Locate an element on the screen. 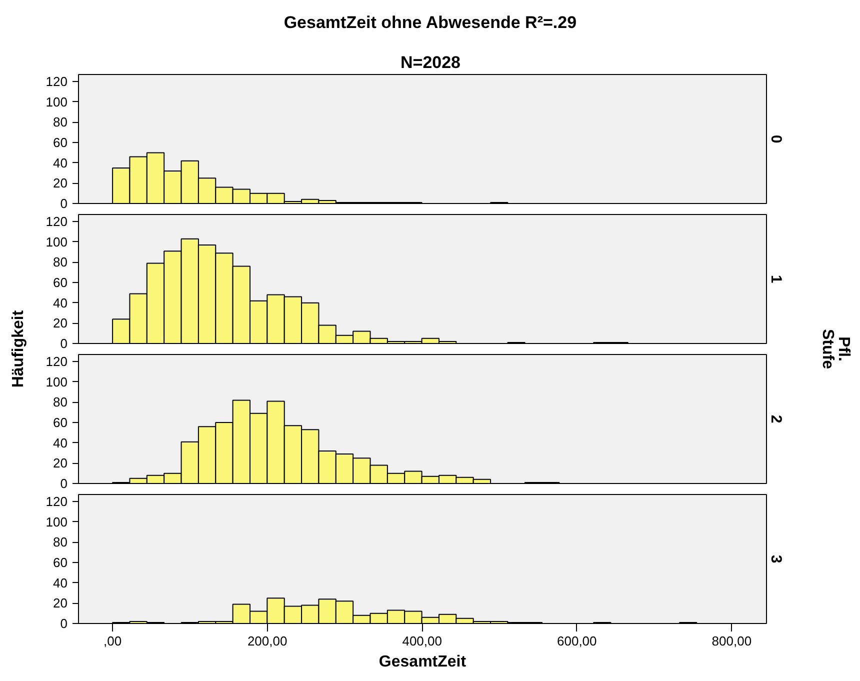 This screenshot has width=860, height=681. y2-axis-title: 0 is located at coordinates (776, 139).